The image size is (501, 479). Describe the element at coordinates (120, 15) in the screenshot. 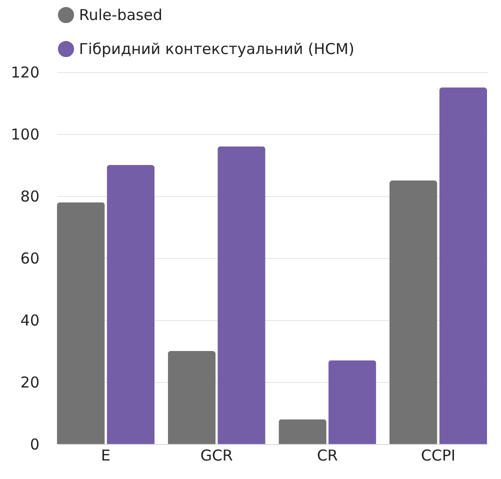

I see `legend-label: Rule-based` at that location.